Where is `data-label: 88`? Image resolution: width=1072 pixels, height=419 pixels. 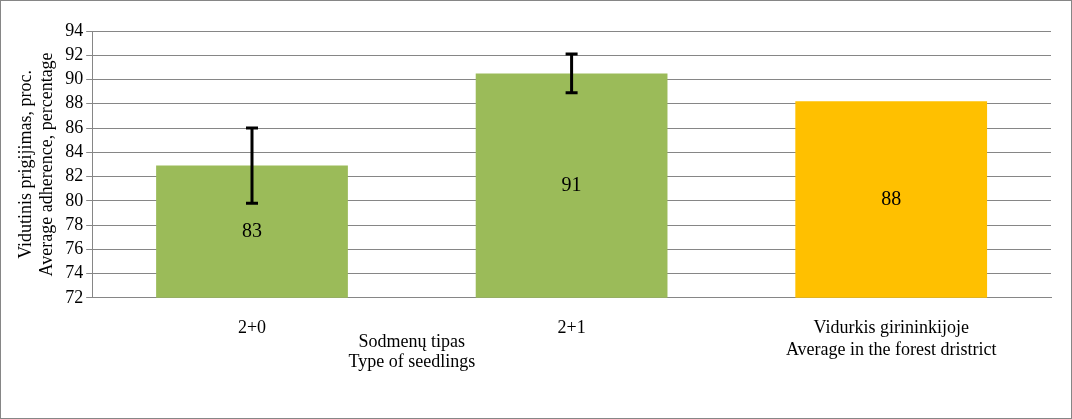
data-label: 88 is located at coordinates (891, 197).